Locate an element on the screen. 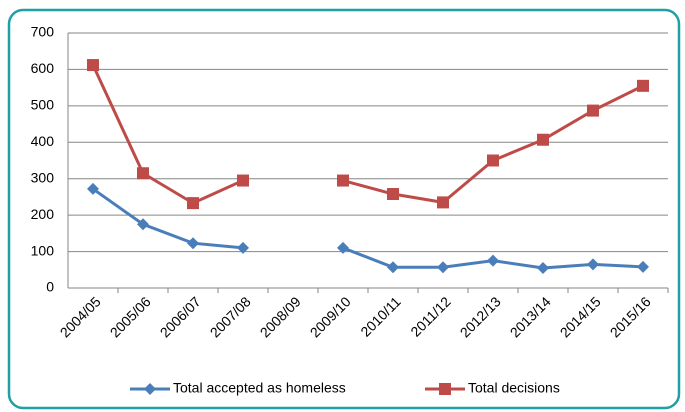 Image resolution: width=685 pixels, height=412 pixels. y-tick-label: 200 is located at coordinates (43, 214).